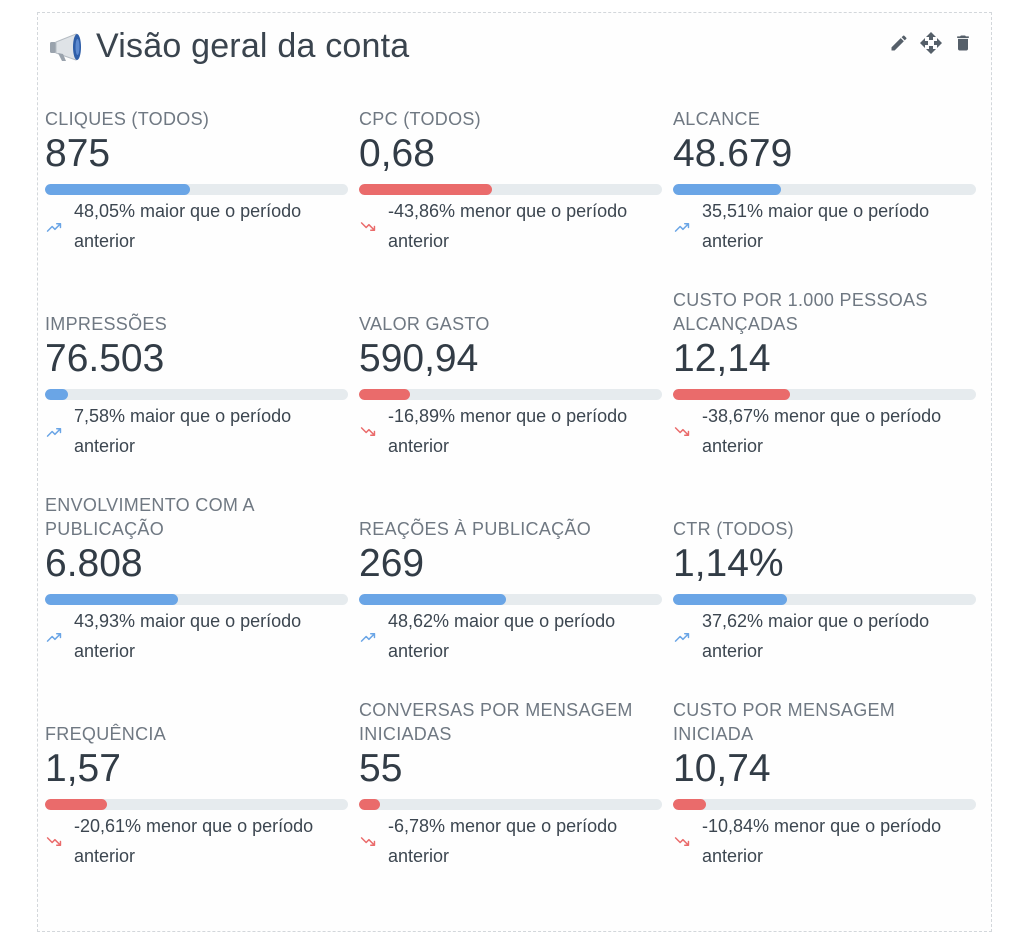  I want to click on metric-value: 10,74, so click(722, 768).